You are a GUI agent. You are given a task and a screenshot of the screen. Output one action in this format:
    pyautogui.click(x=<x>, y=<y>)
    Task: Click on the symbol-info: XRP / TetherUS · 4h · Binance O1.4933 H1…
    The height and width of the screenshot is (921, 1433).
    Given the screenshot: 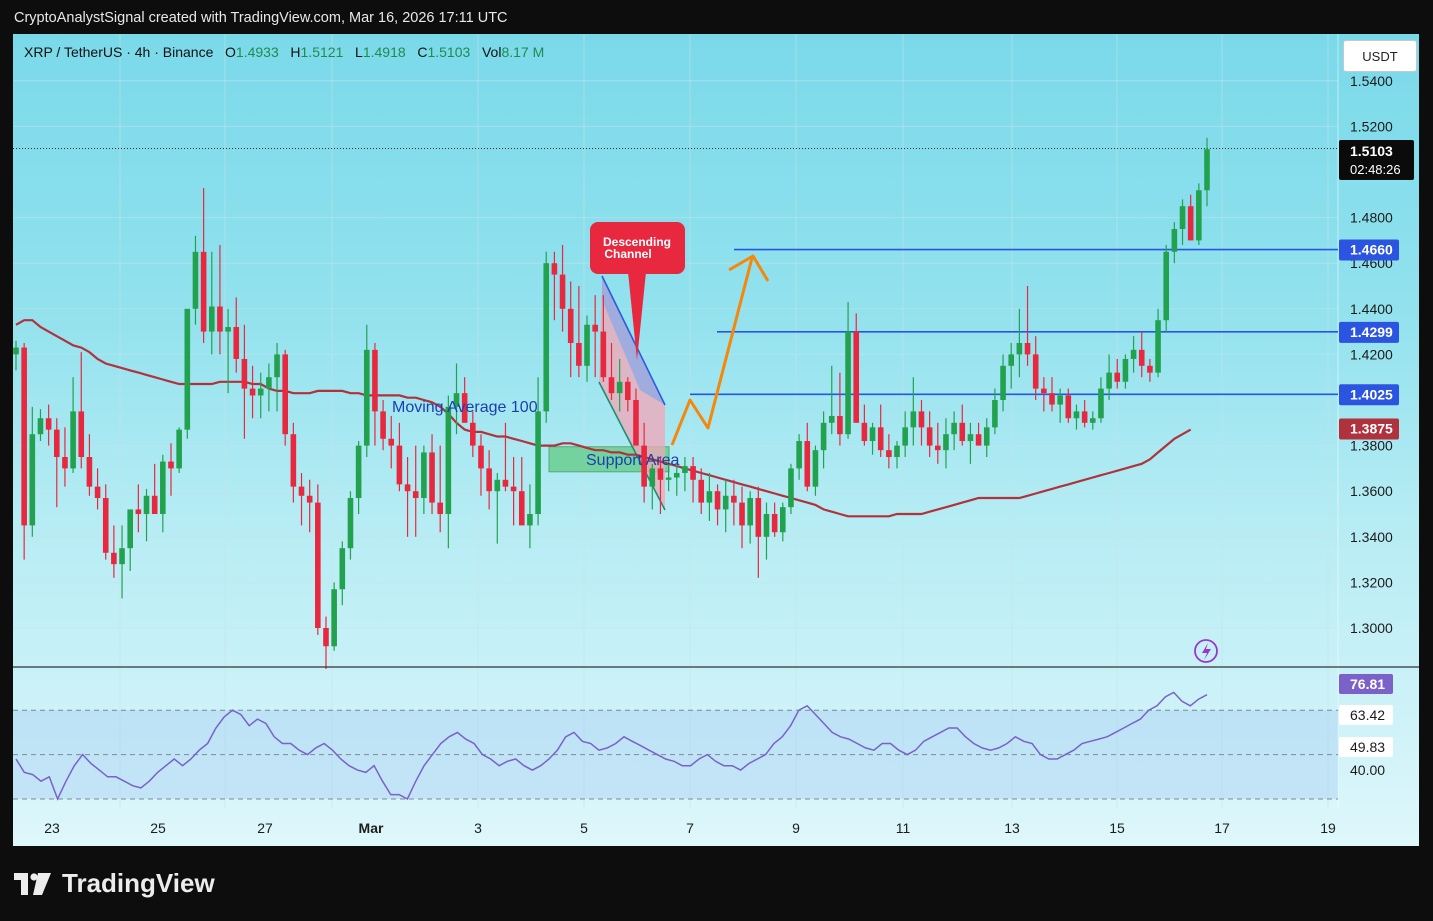 What is the action you would take?
    pyautogui.click(x=284, y=52)
    